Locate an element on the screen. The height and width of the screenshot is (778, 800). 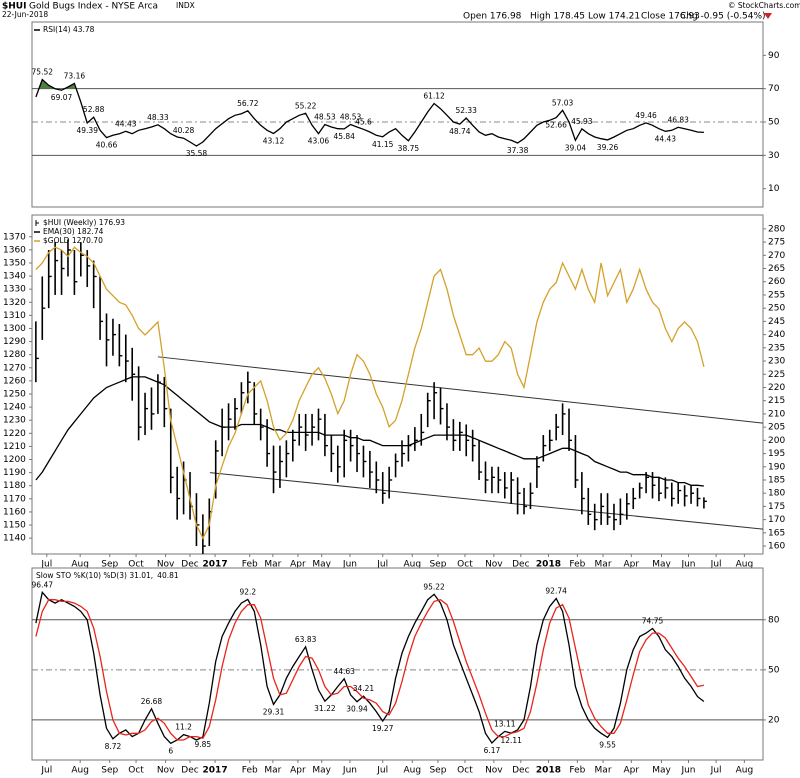
y2-tick-label: 1200 is located at coordinates (14, 460).